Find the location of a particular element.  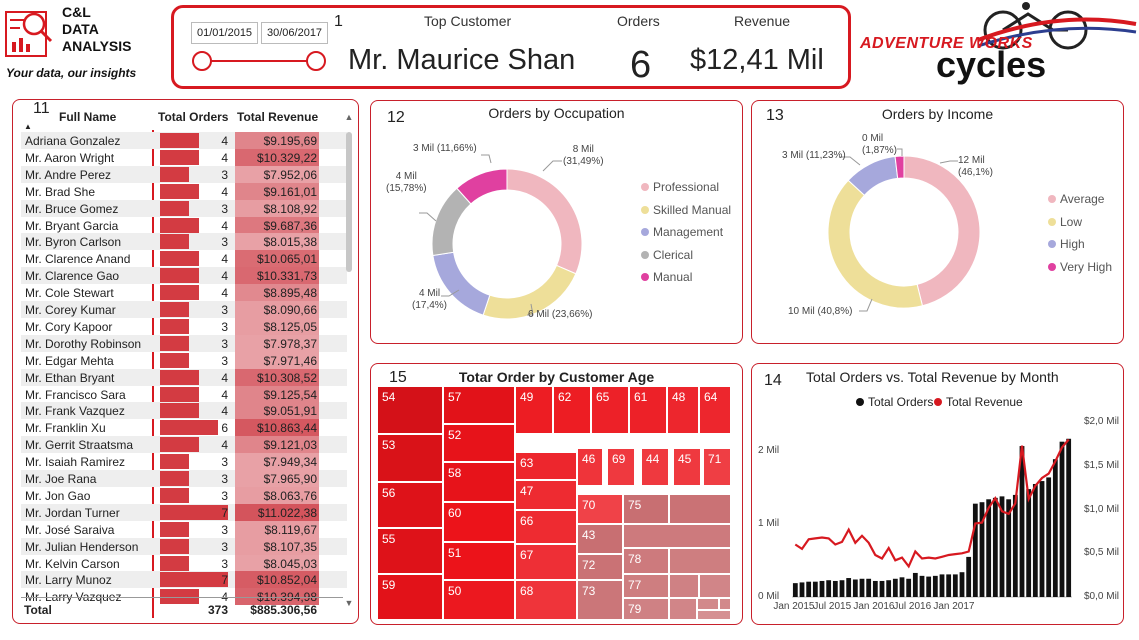

revenue-line is located at coordinates (932, 503).